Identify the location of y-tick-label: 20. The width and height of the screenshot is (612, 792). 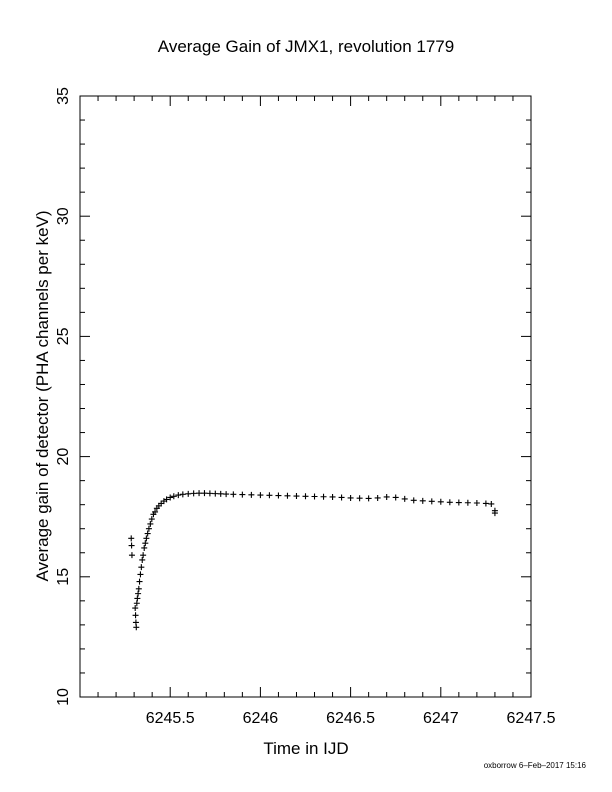
(63, 457).